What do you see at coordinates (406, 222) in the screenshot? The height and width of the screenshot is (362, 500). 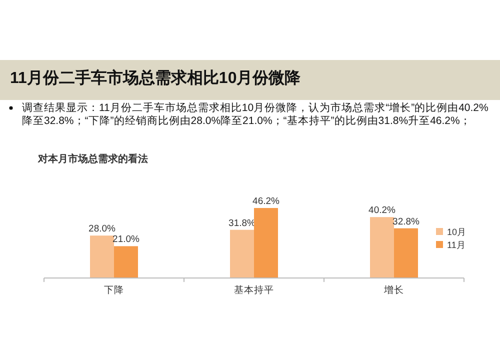 I see `data-label: 32.8%` at bounding box center [406, 222].